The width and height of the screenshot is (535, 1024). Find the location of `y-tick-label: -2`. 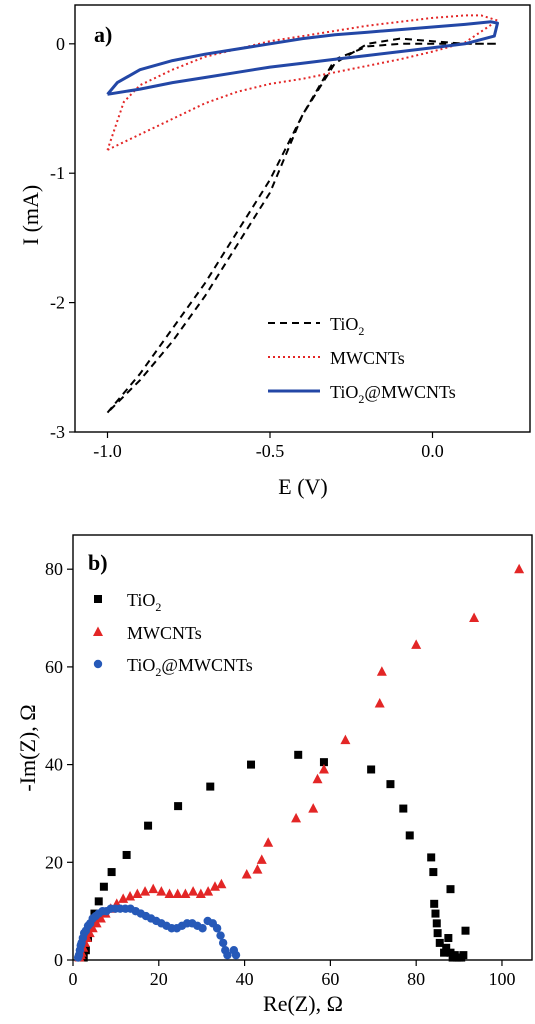

y-tick-label: -2 is located at coordinates (57, 303).